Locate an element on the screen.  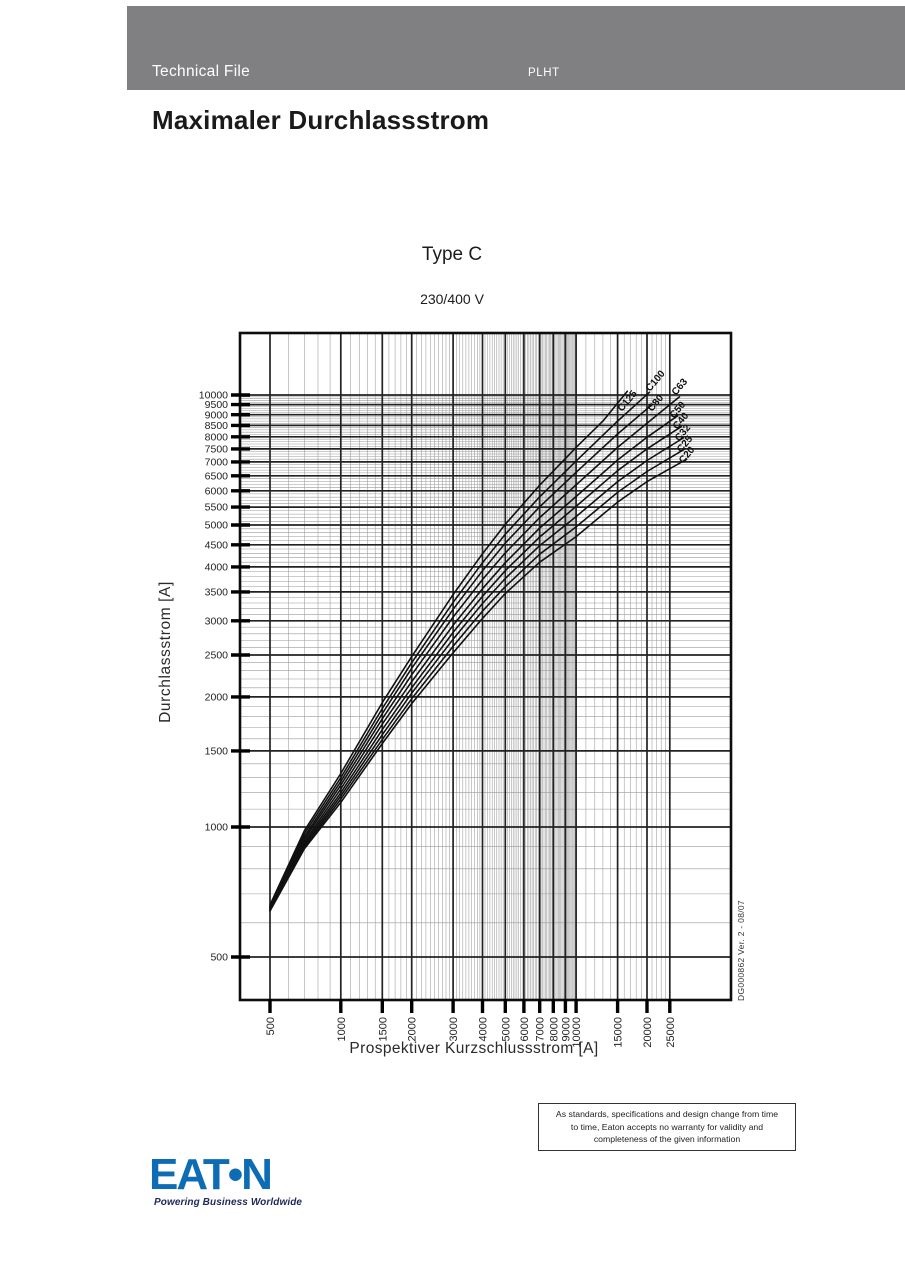
header-bar: Technical File PLHT is located at coordinates (516, 48).